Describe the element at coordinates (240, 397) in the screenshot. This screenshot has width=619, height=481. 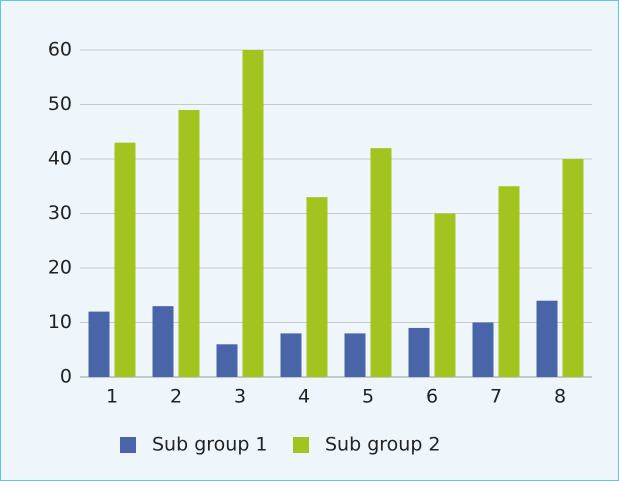
I see `x-tick-label: 3` at that location.